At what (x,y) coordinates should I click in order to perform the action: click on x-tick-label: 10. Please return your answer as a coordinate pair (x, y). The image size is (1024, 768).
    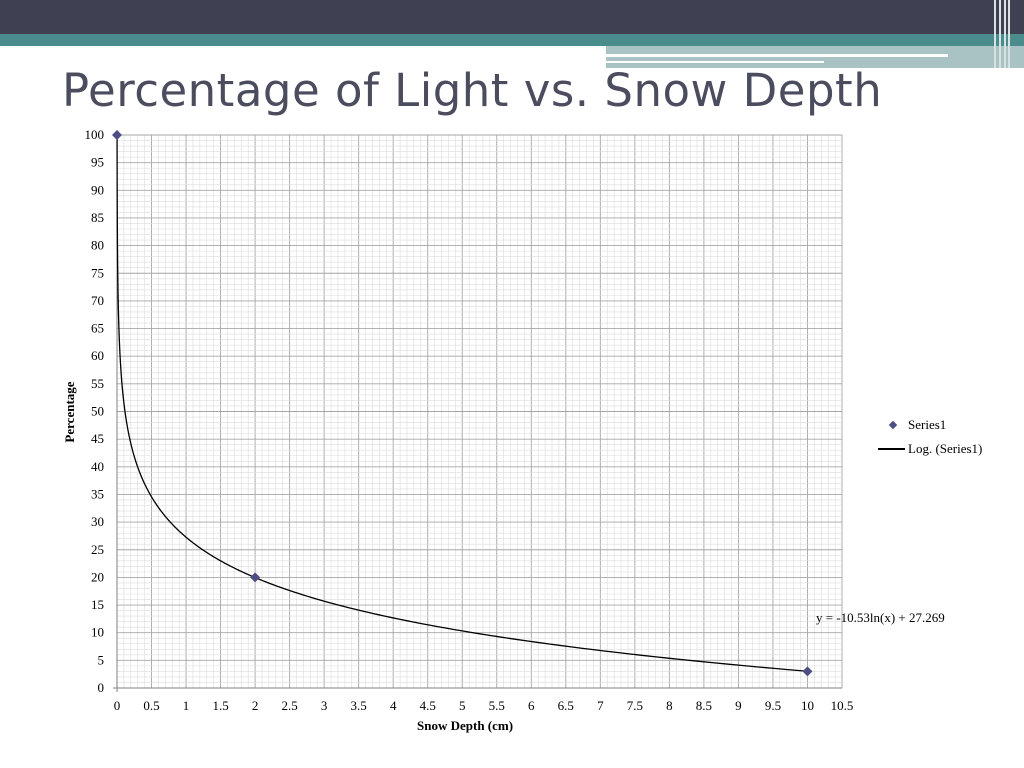
    Looking at the image, I should click on (807, 705).